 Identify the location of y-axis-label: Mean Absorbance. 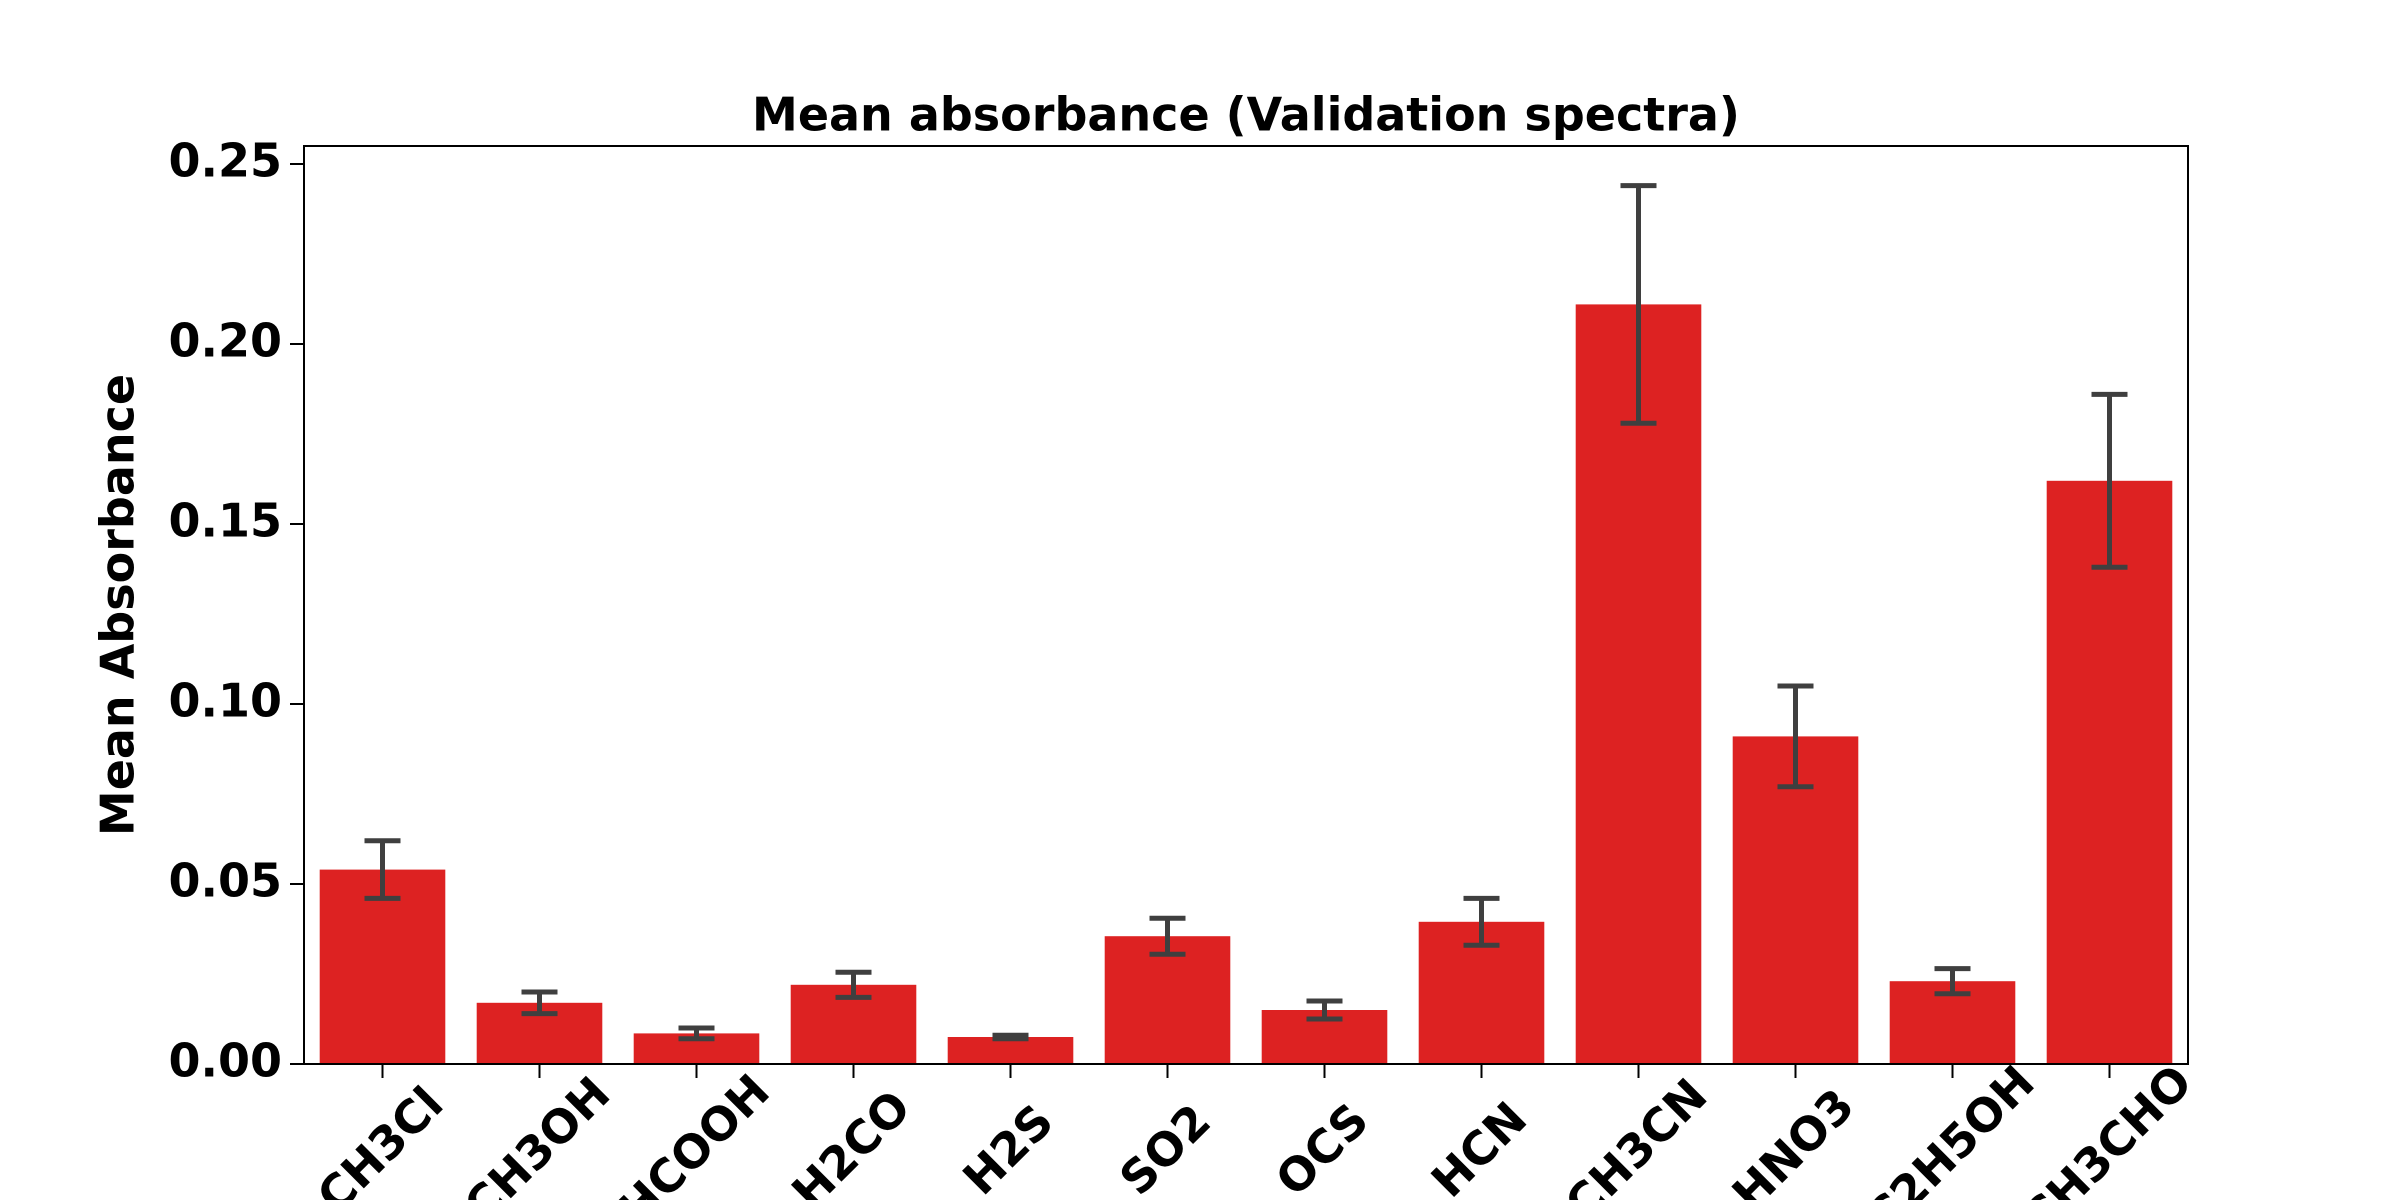
(118, 605).